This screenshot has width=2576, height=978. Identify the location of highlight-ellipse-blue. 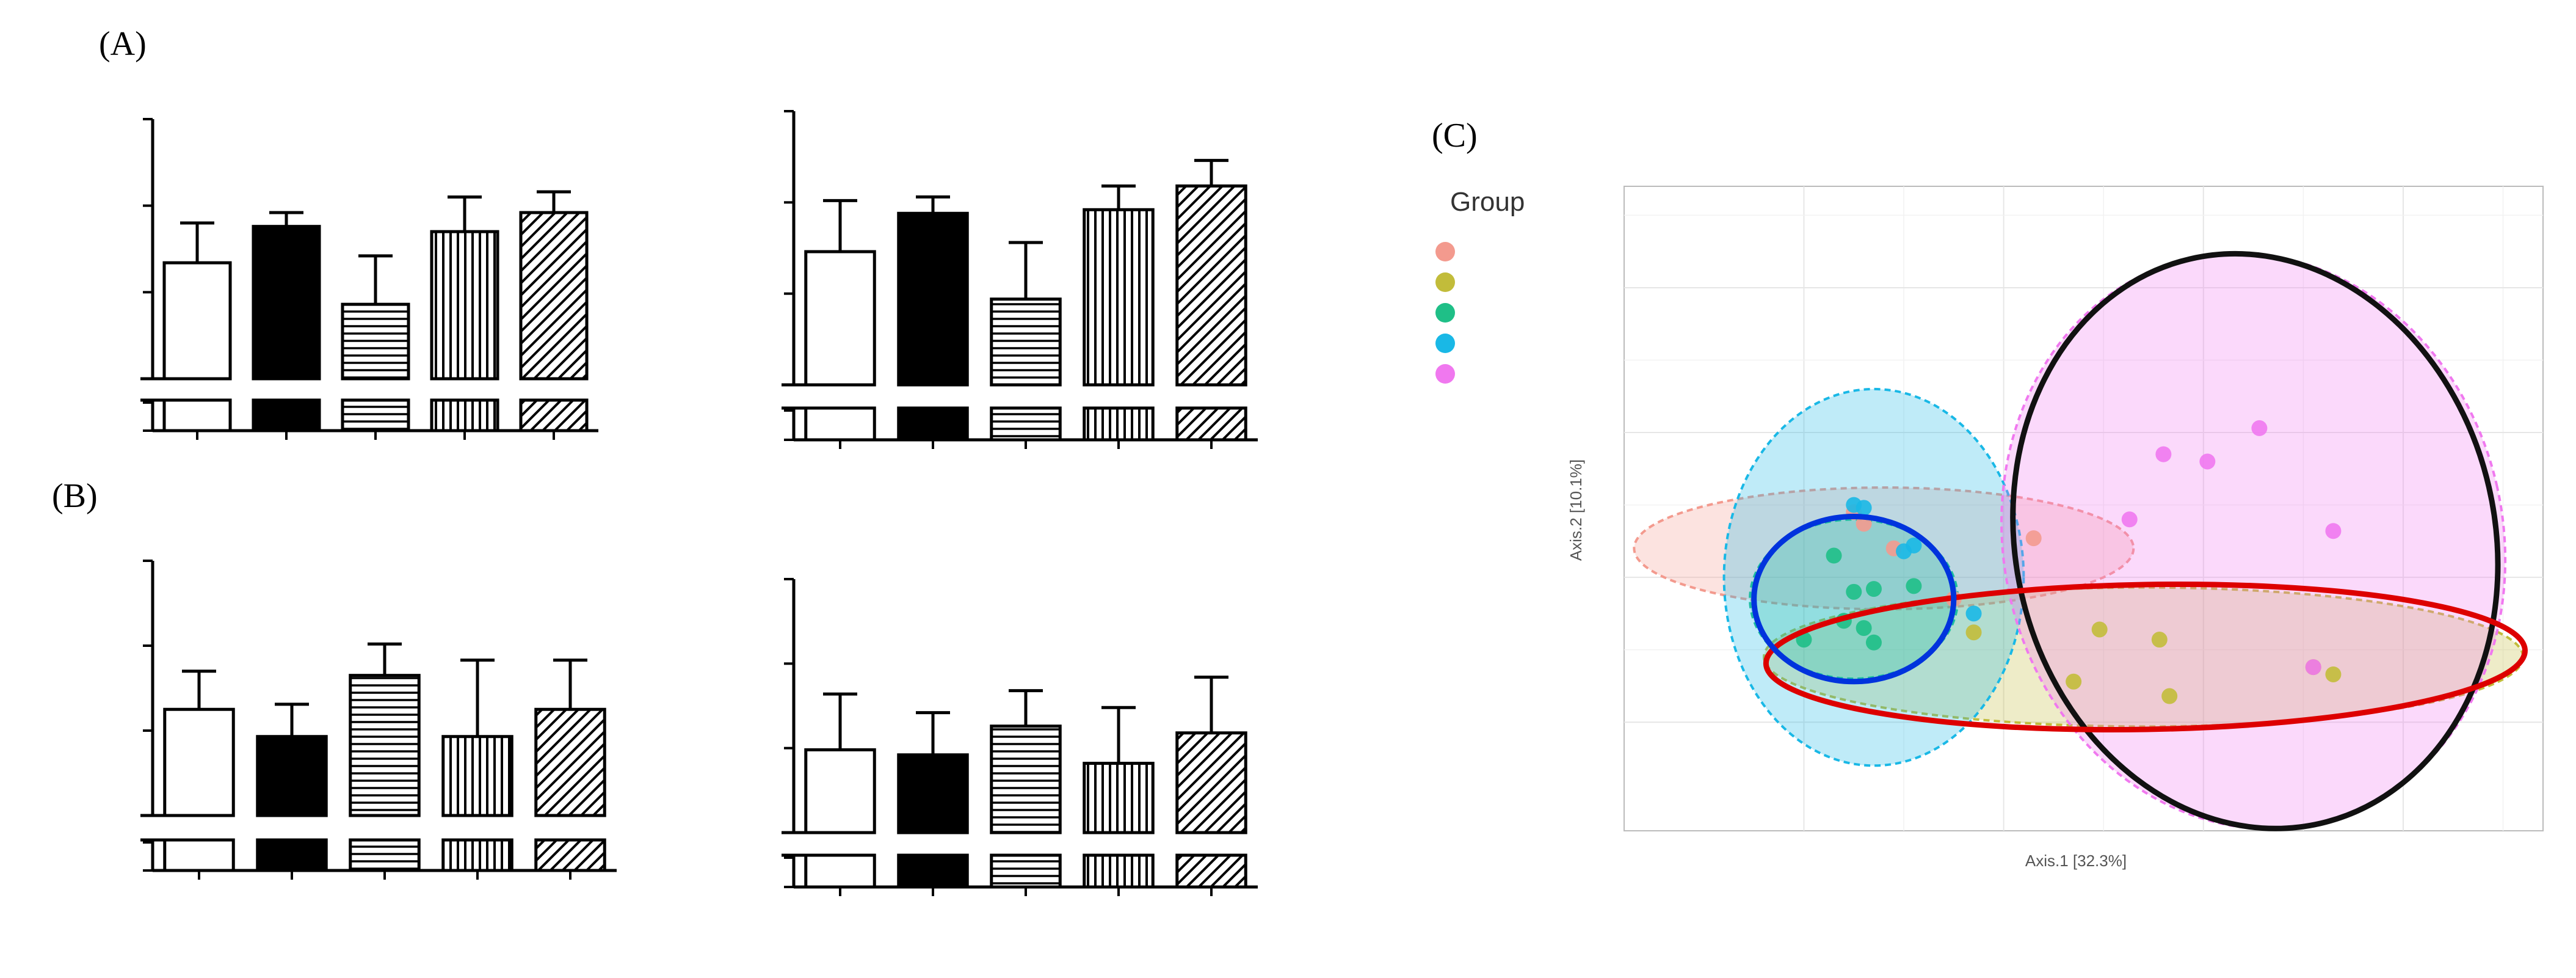
(1854, 599).